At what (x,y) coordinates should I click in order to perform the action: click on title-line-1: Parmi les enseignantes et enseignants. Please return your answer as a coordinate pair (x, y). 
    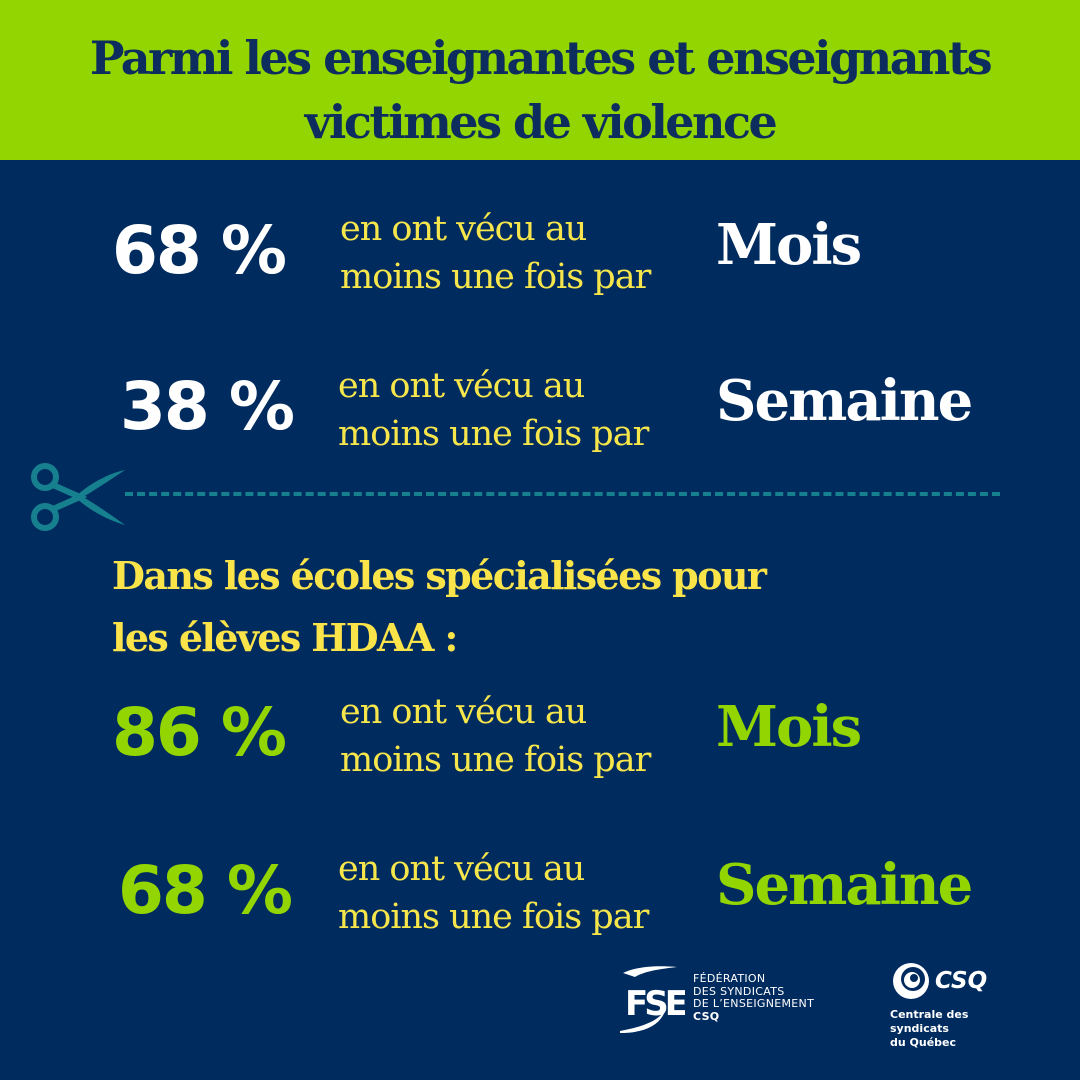
    Looking at the image, I should click on (541, 58).